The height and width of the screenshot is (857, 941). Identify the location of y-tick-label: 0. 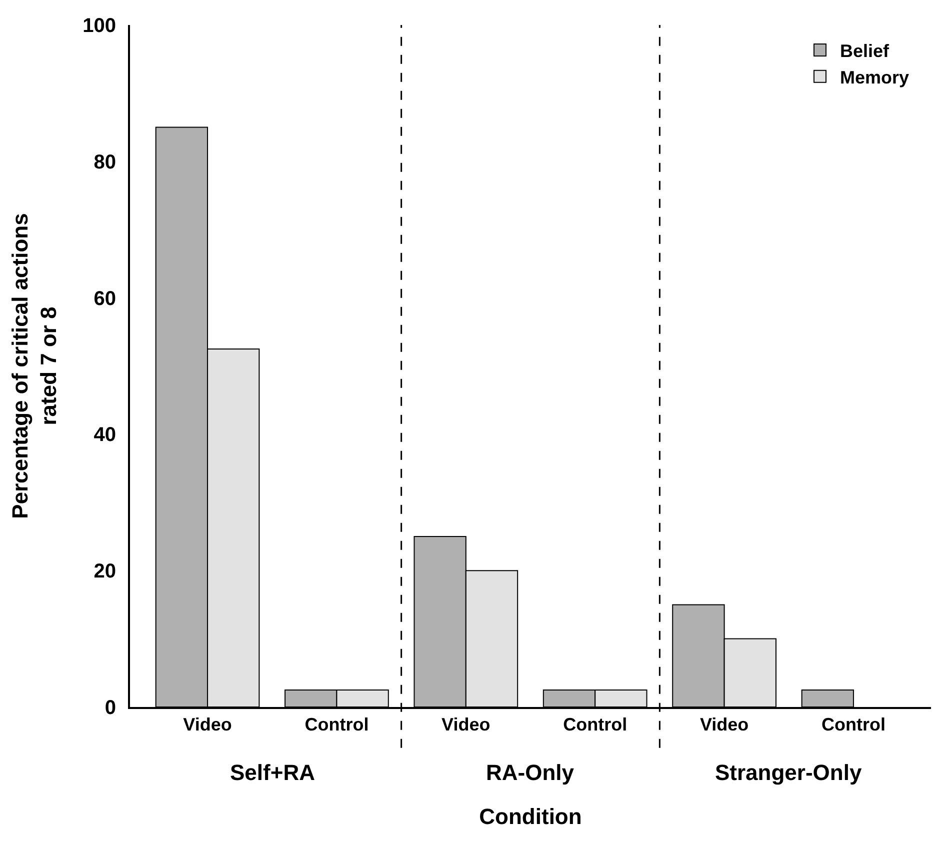
(110, 708).